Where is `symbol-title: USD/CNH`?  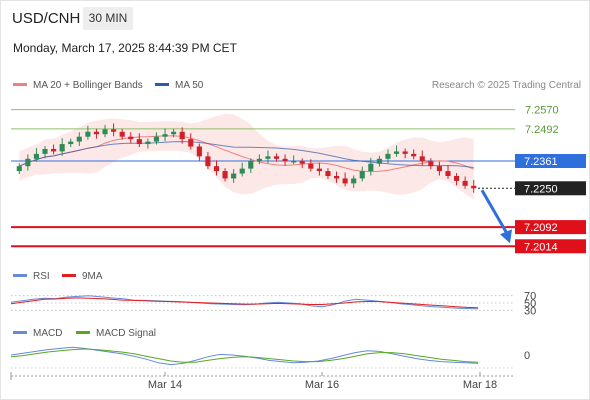 symbol-title: USD/CNH is located at coordinates (46, 18).